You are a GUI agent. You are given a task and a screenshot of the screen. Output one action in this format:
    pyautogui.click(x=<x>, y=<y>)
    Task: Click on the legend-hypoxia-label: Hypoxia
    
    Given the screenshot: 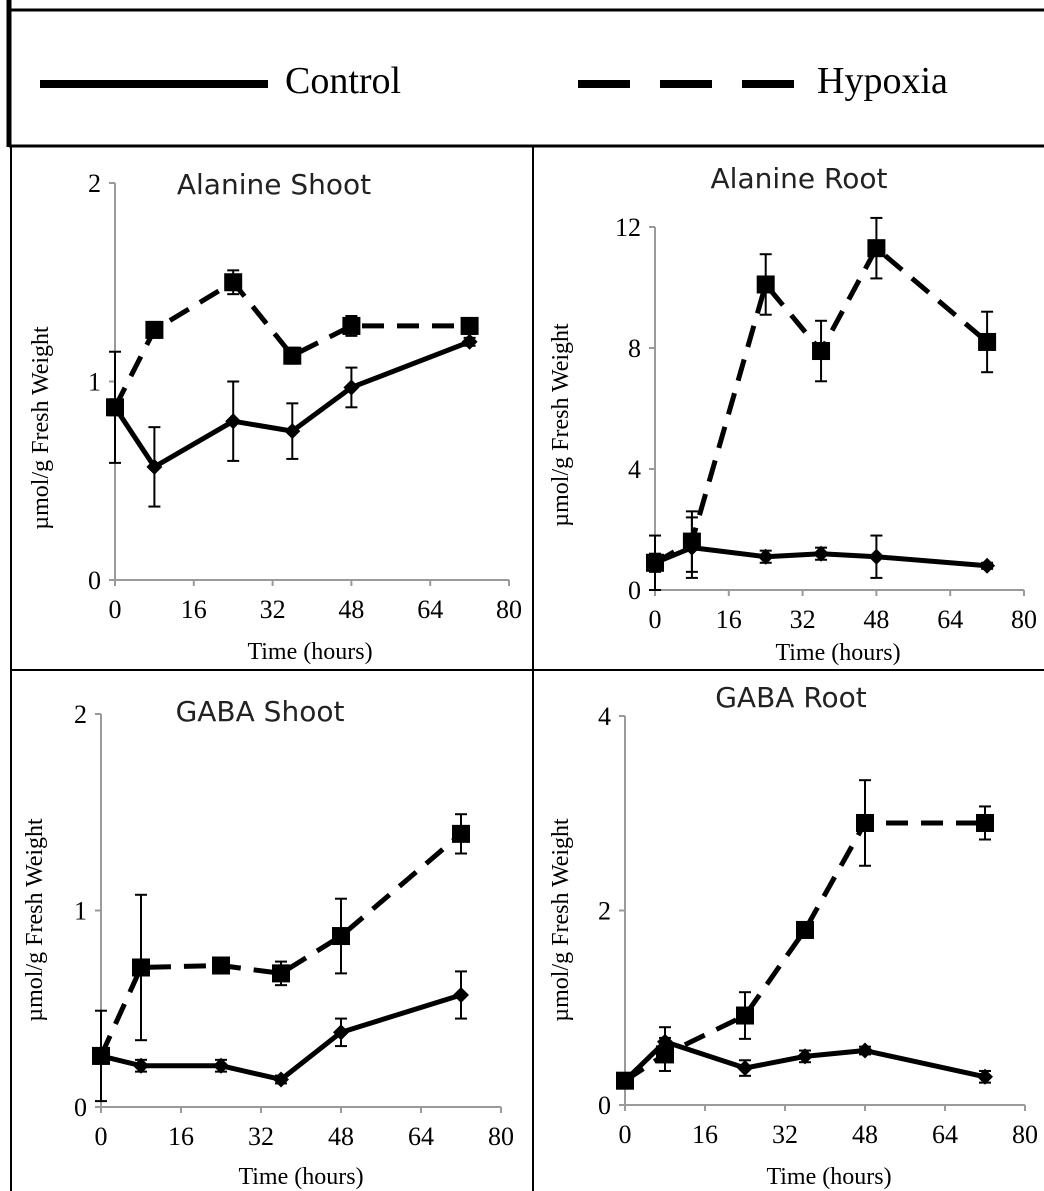 What is the action you would take?
    pyautogui.click(x=882, y=81)
    